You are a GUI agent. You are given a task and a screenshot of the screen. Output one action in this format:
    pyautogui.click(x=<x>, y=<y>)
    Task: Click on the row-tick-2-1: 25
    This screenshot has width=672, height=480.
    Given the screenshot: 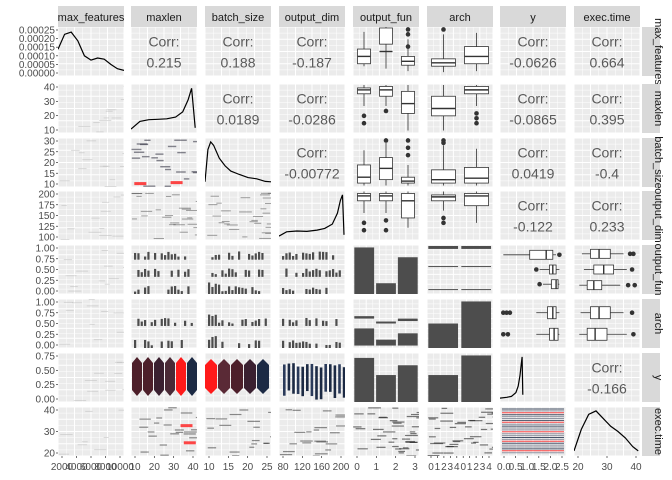 What is the action you would take?
    pyautogui.click(x=50, y=152)
    